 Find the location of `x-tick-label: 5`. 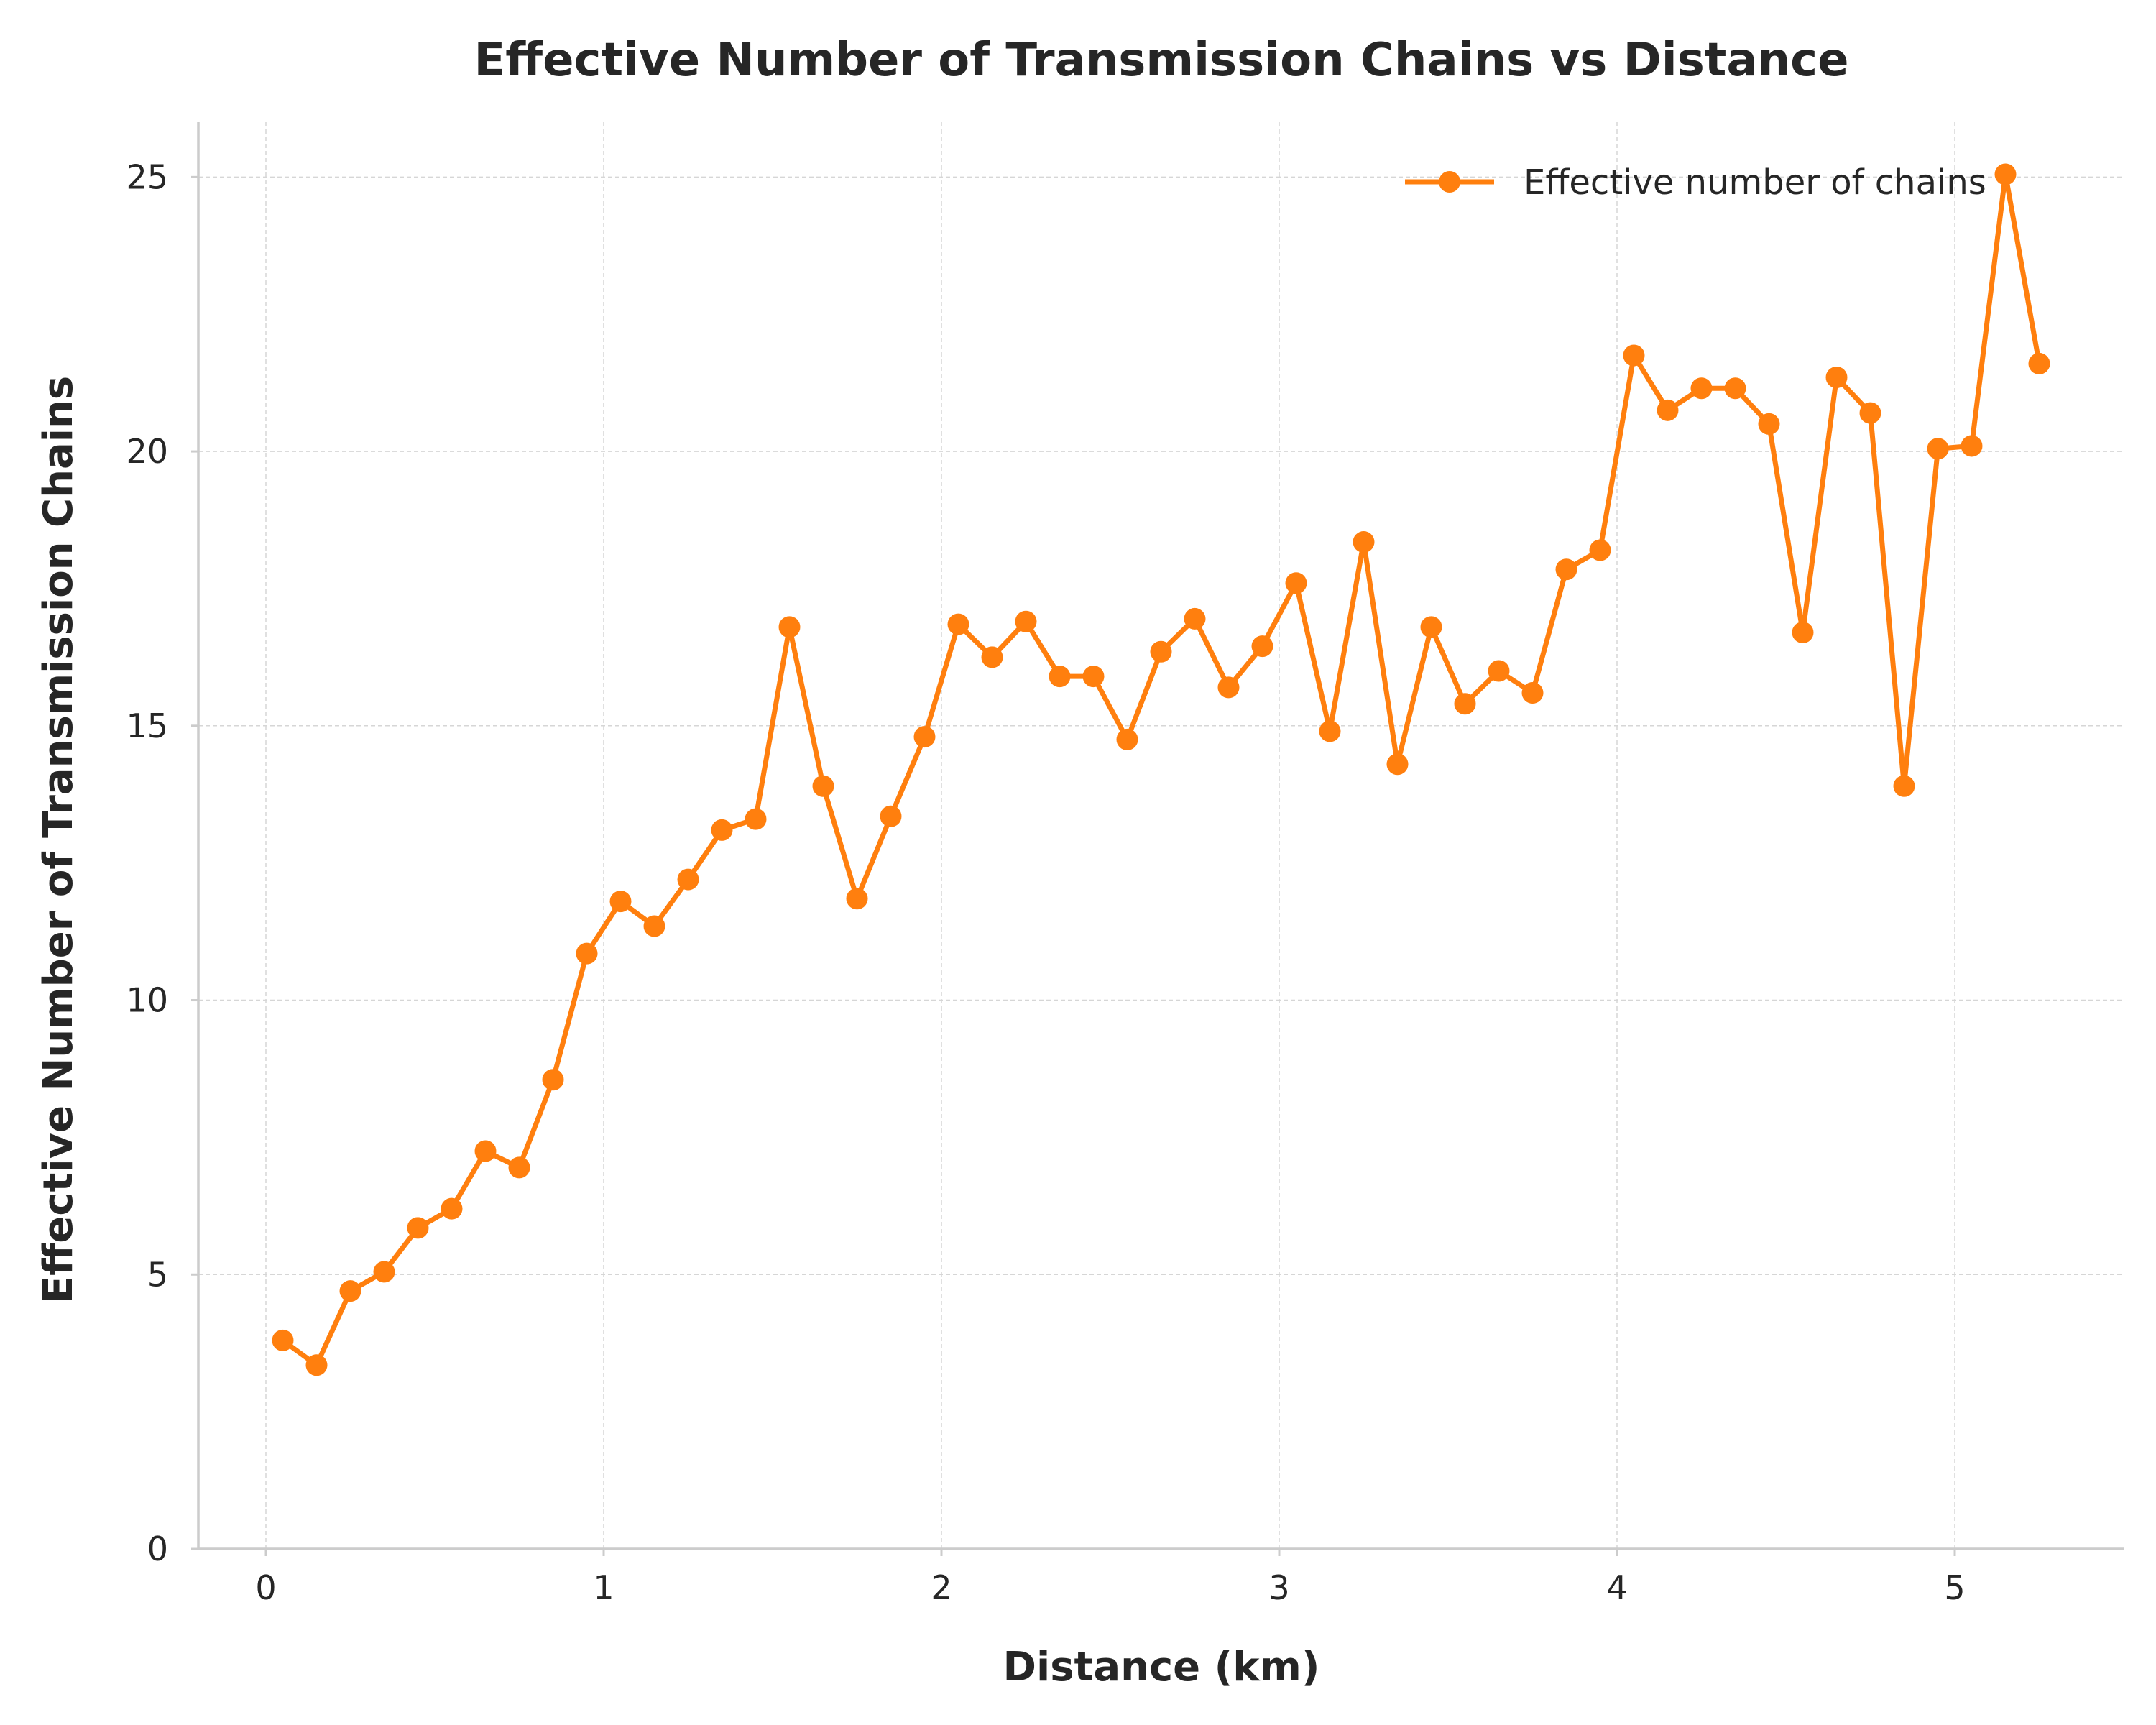

x-tick-label: 5 is located at coordinates (1954, 1587).